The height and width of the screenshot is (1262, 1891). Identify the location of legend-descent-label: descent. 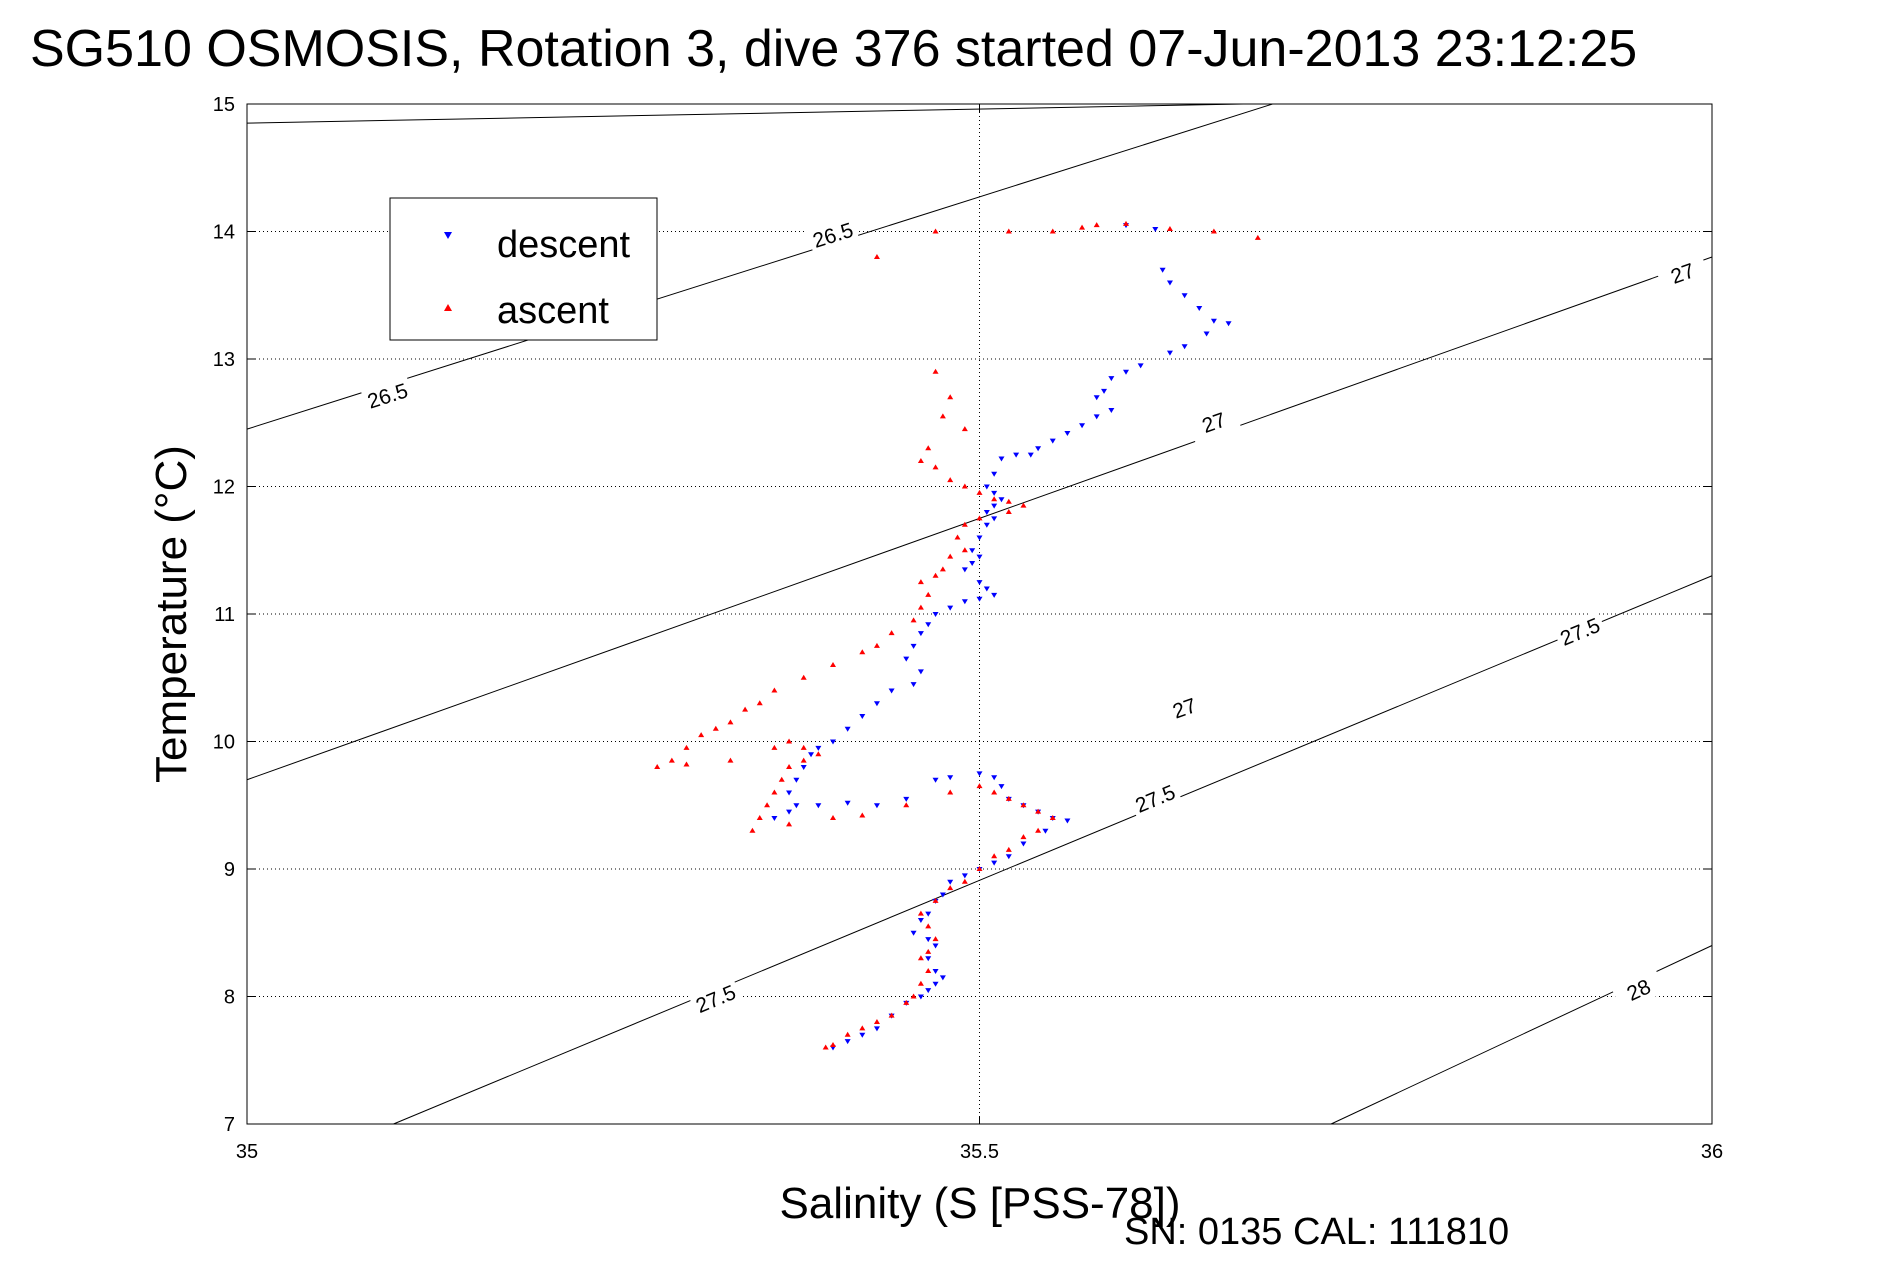
(564, 245).